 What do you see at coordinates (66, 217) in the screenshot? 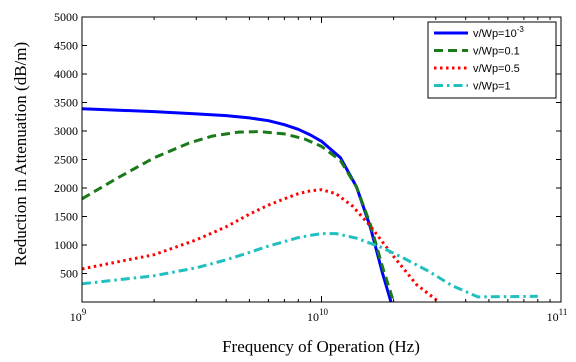
I see `y-tick-label: 1500` at bounding box center [66, 217].